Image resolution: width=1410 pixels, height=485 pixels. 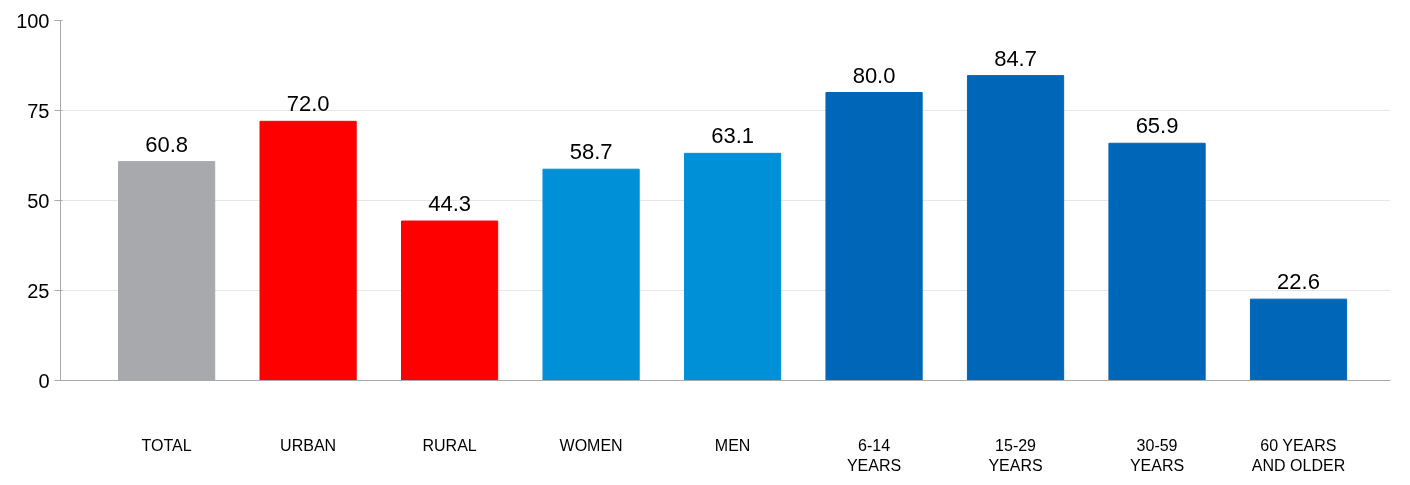 What do you see at coordinates (38, 110) in the screenshot?
I see `y-tick-label: 75` at bounding box center [38, 110].